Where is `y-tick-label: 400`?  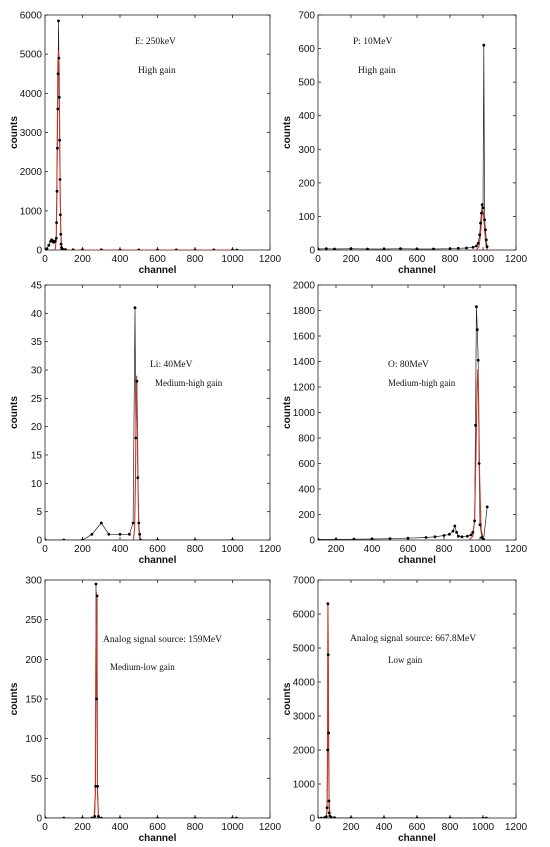
y-tick-label: 400 is located at coordinates (306, 116).